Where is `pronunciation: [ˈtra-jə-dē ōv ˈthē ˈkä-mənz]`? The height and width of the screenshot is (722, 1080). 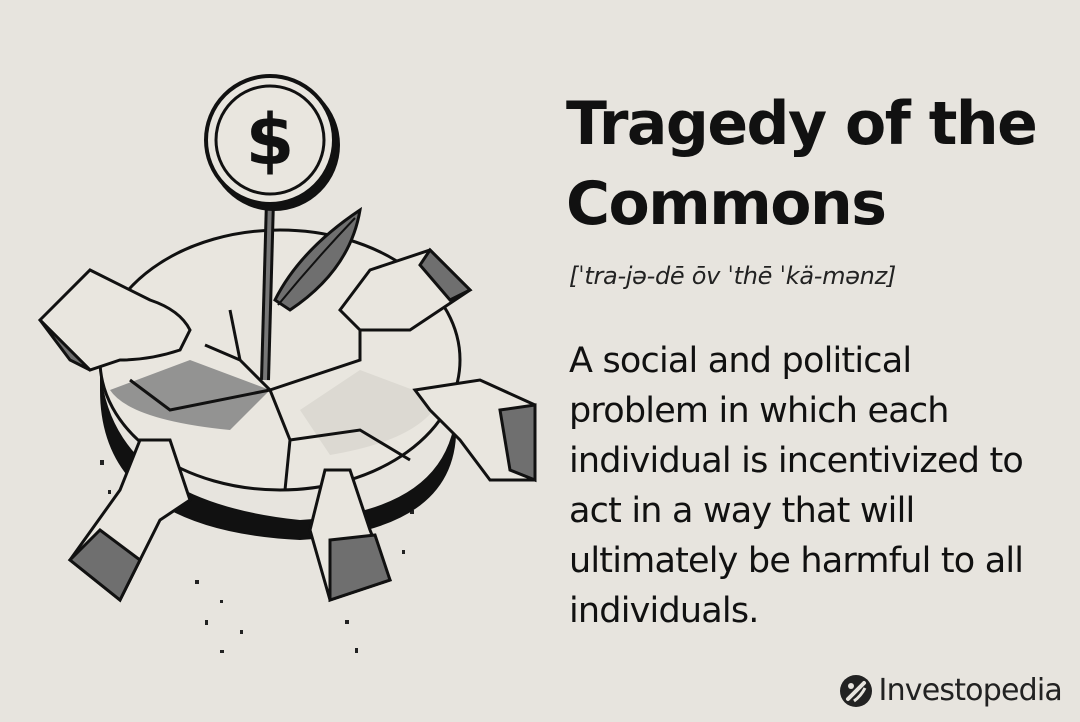
pronunciation: [ˈtra-jə-dē ōv ˈthē ˈkä-mənz] is located at coordinates (732, 276).